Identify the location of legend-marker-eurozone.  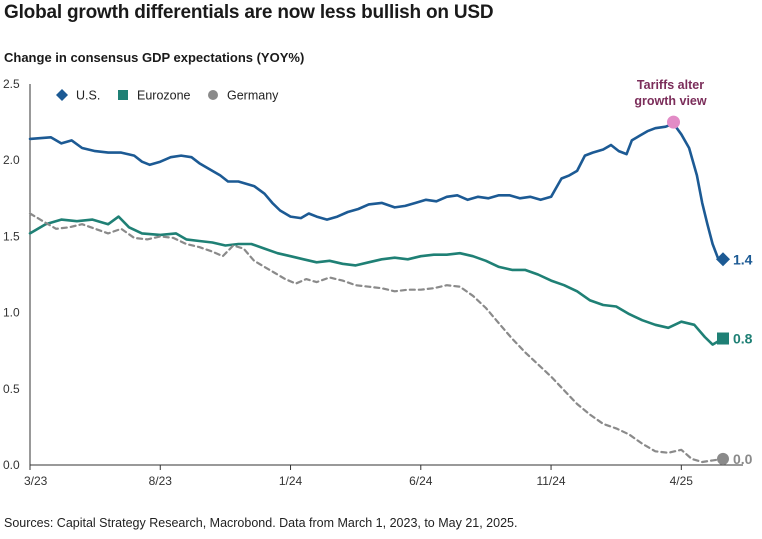
(123, 95).